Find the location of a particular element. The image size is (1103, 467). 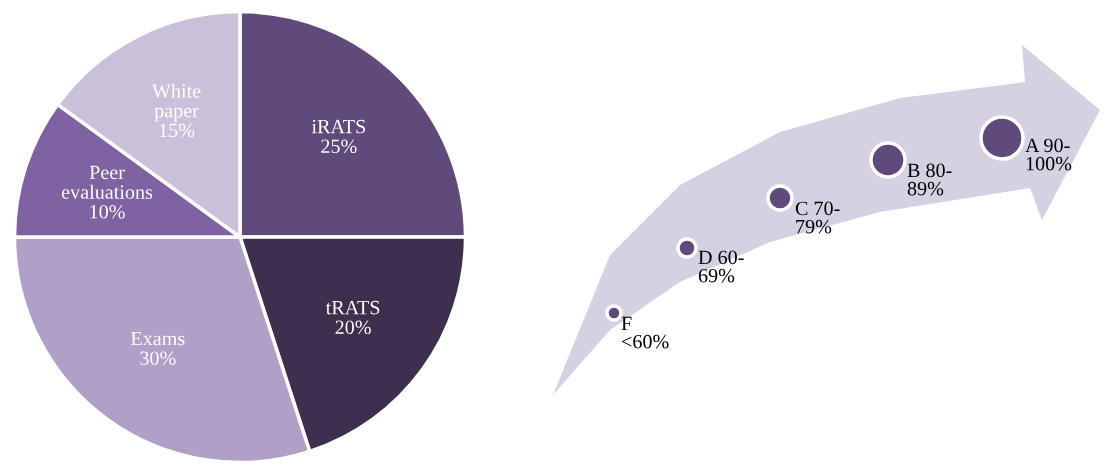

data-label: 20% is located at coordinates (353, 327).